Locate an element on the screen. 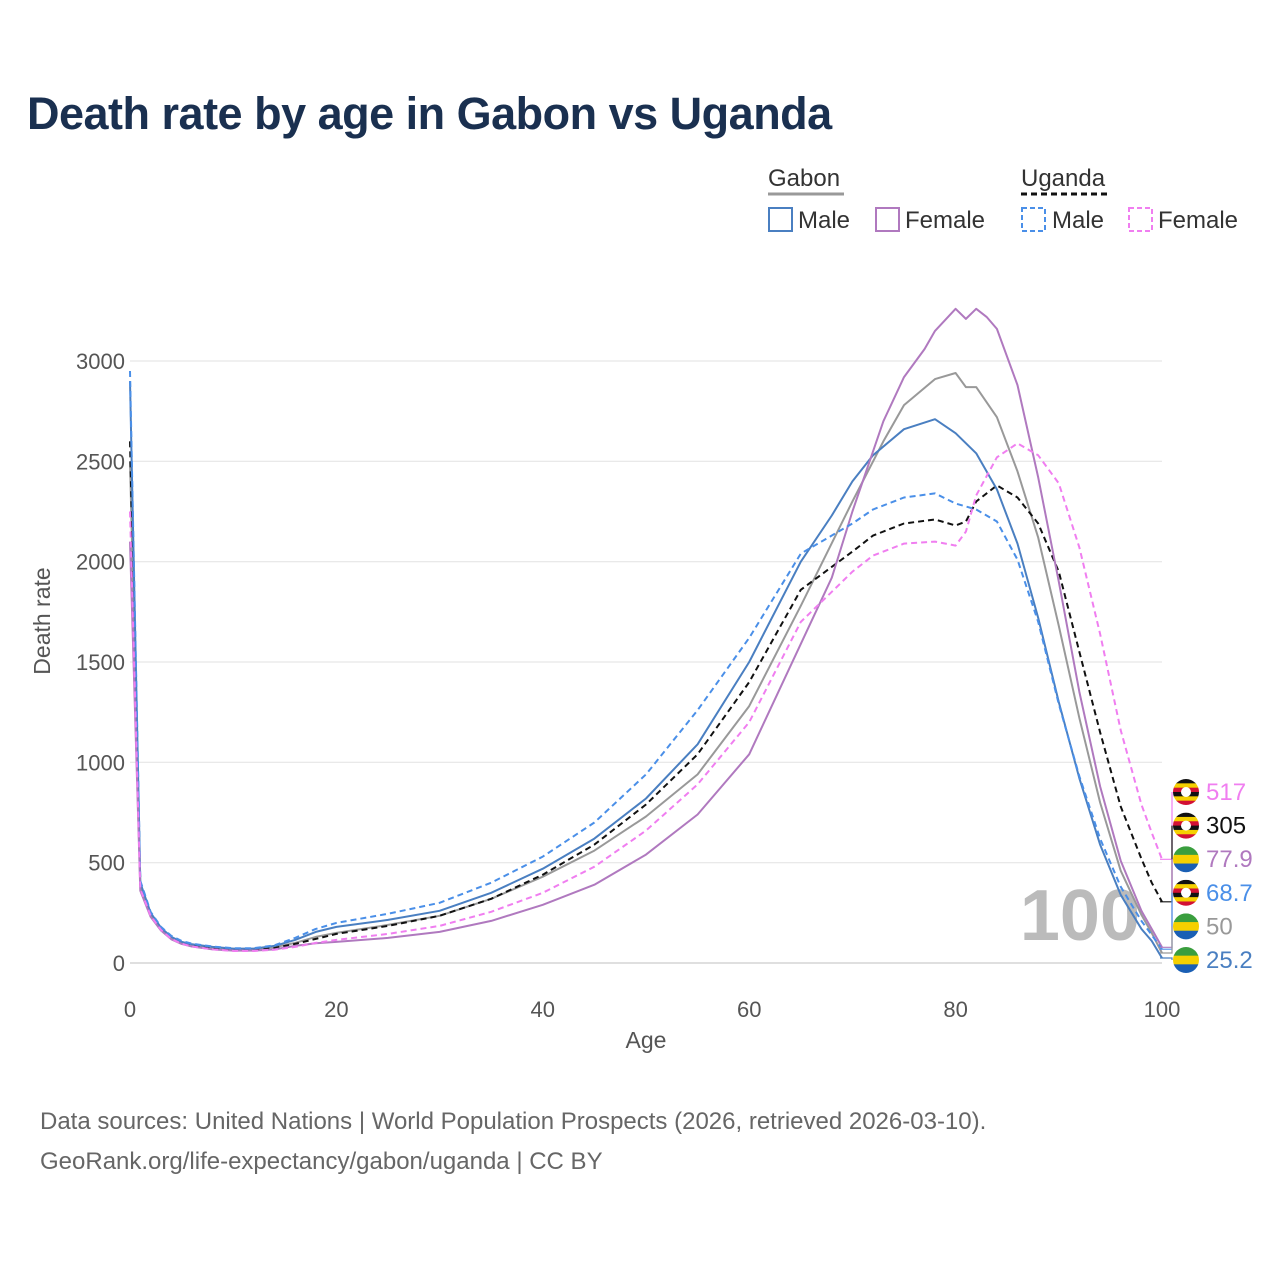 Image resolution: width=1280 pixels, height=1280 pixels. chart-title: Death rate by age in Gabon vs Uganda is located at coordinates (429, 113).